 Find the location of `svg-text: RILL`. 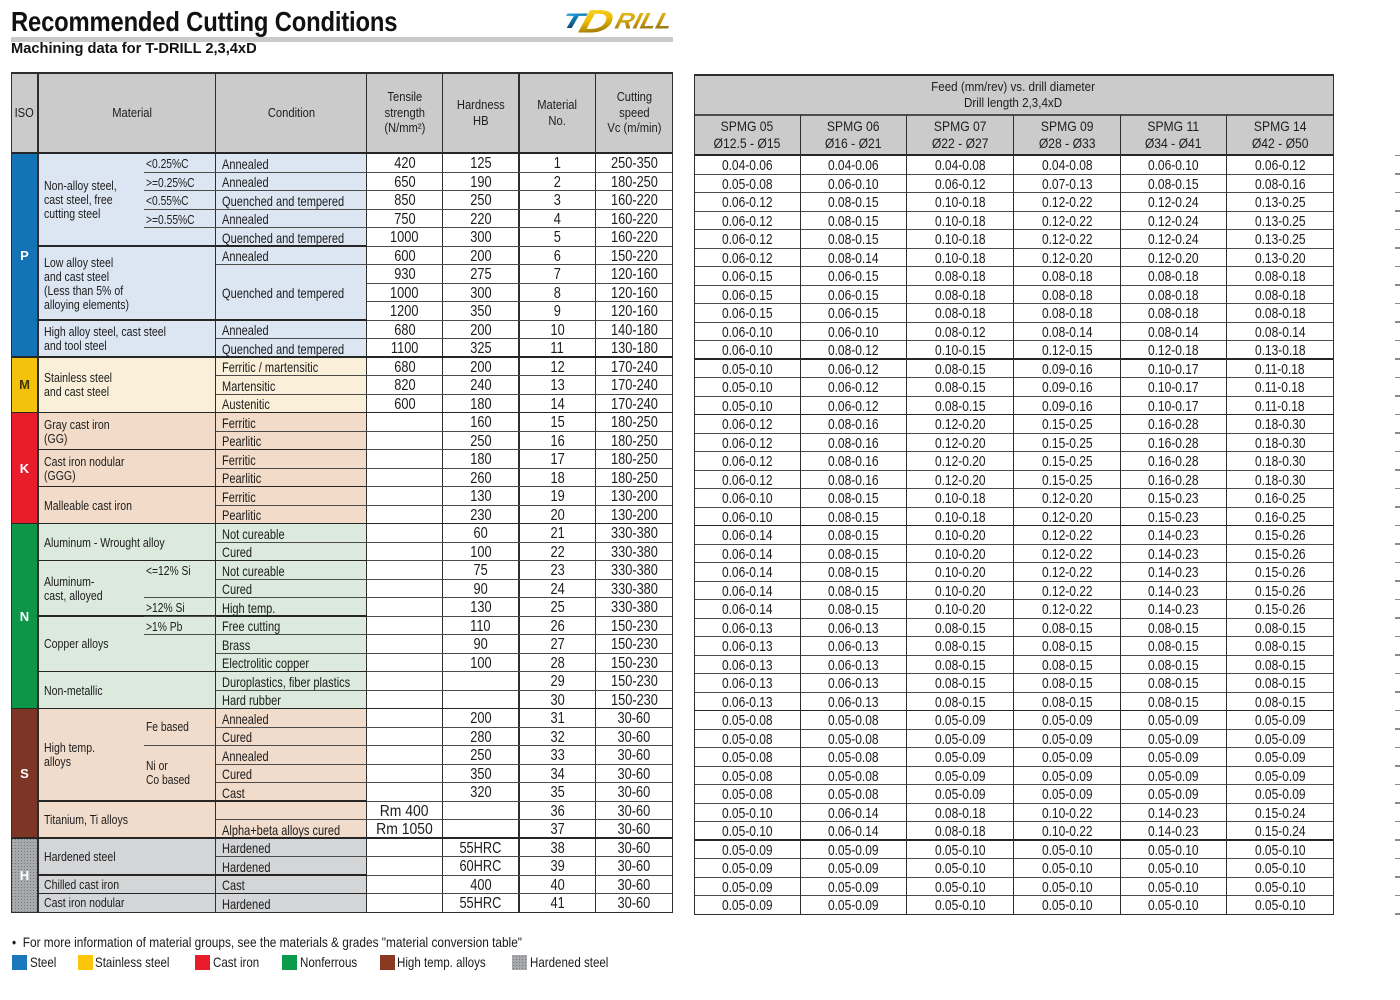

svg-text: RILL is located at coordinates (644, 21).